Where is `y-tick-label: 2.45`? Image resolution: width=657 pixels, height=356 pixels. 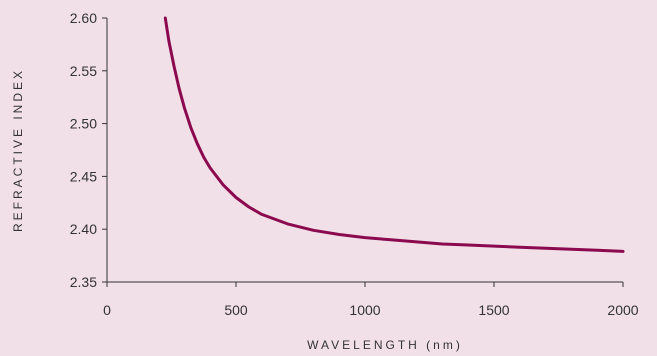 y-tick-label: 2.45 is located at coordinates (83, 176).